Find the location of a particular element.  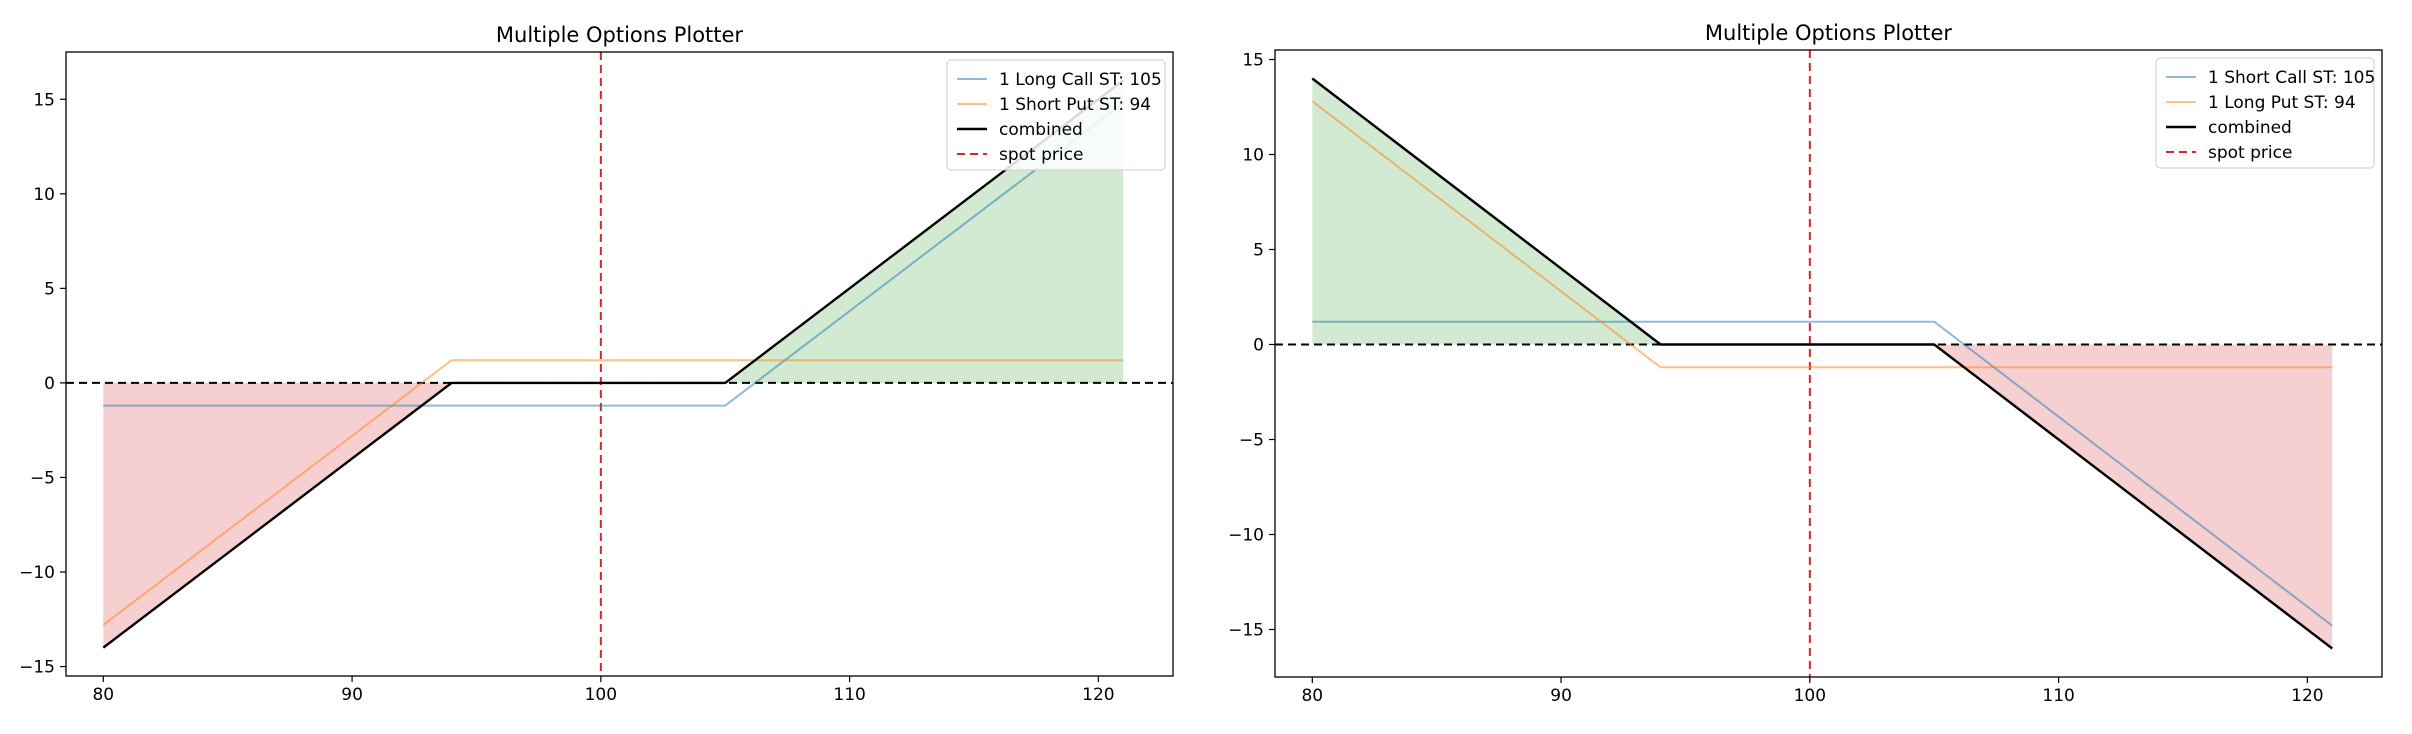

legend-entry-label: 1 Short Put ST: 94 is located at coordinates (1075, 105).